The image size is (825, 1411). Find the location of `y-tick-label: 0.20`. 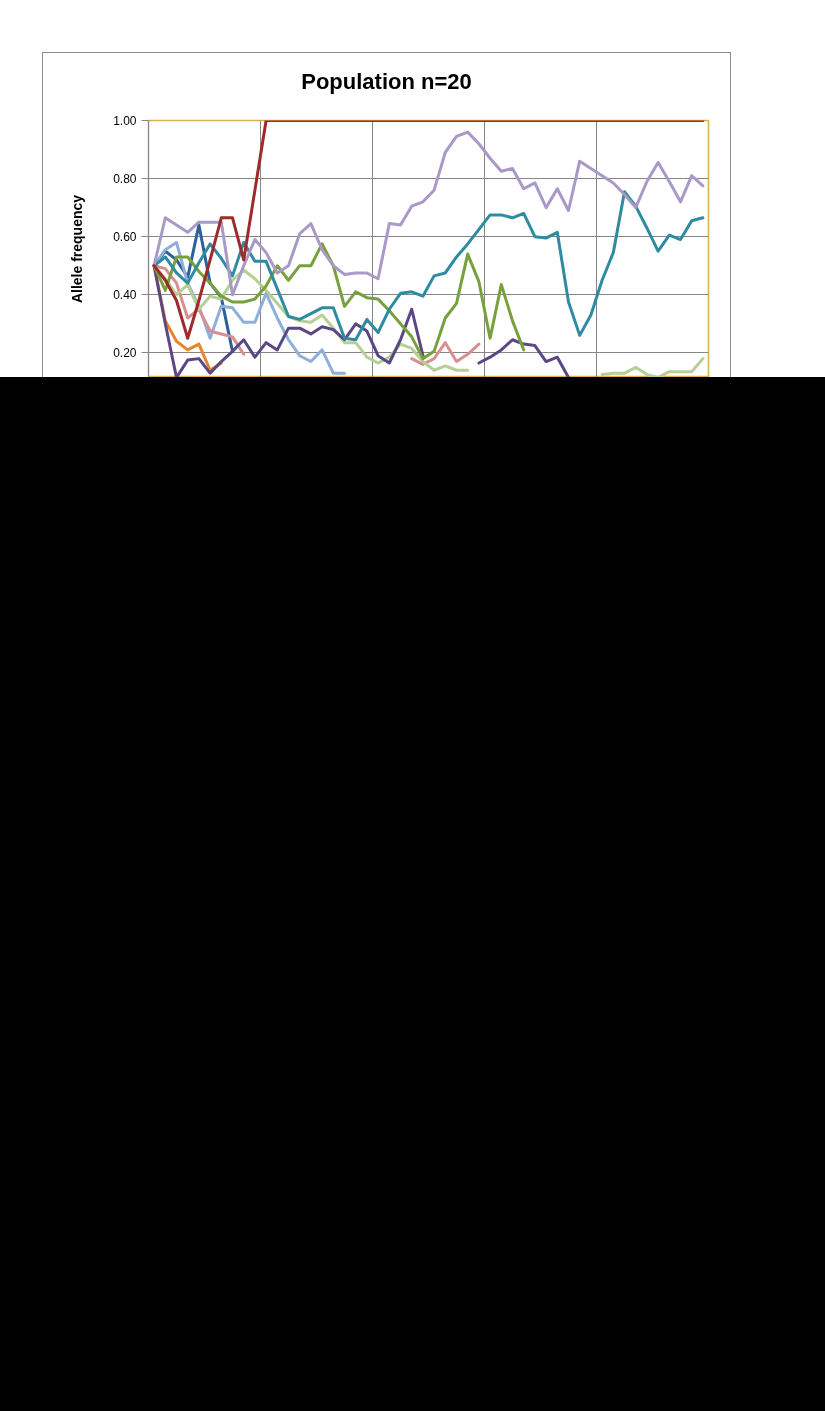

y-tick-label: 0.20 is located at coordinates (125, 353).